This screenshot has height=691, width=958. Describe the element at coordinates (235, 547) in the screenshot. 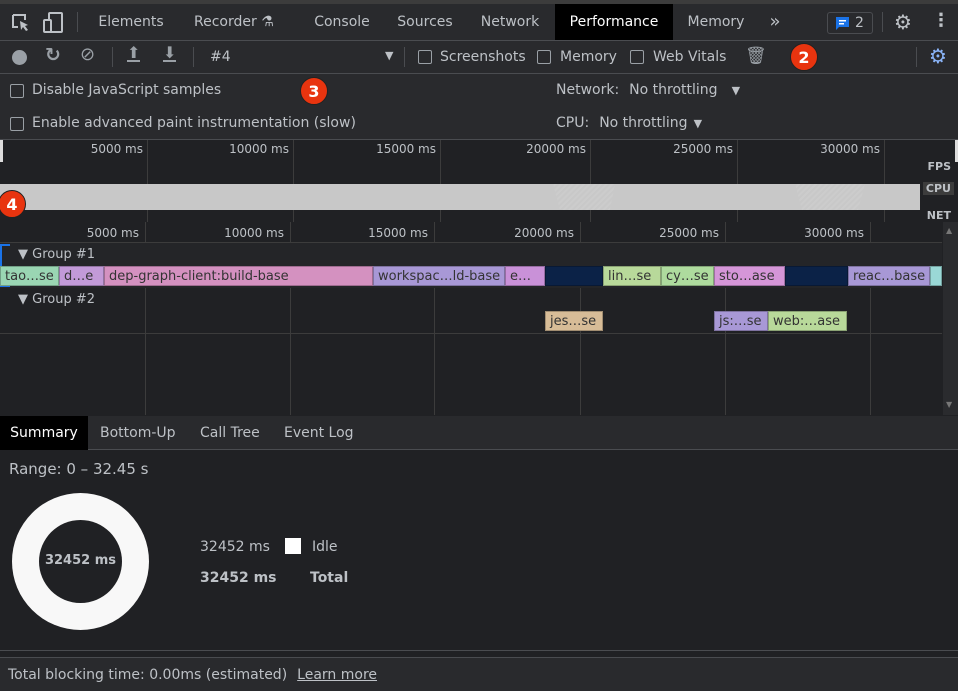

I see `idle-value: 32452 ms` at that location.